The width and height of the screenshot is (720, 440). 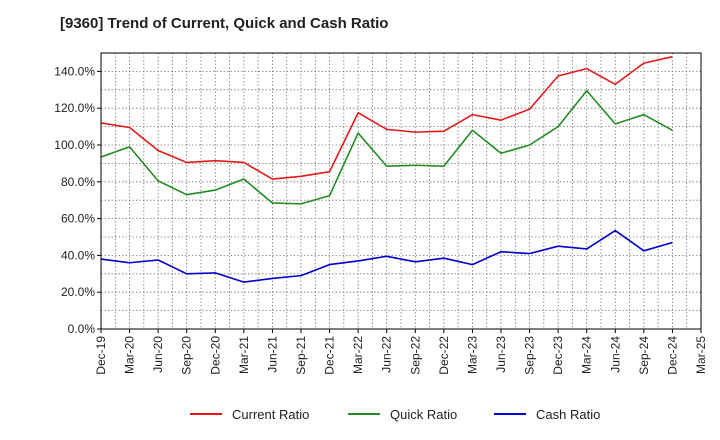 What do you see at coordinates (387, 354) in the screenshot?
I see `x-tick-label: Jun-22` at bounding box center [387, 354].